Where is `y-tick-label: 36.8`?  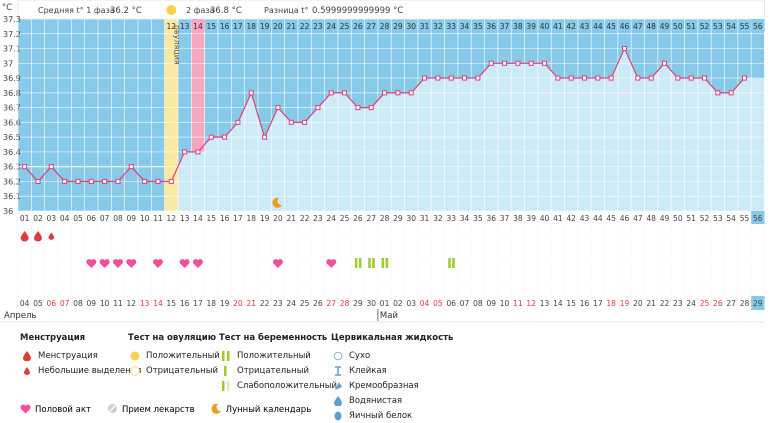 y-tick-label: 36.8 is located at coordinates (12, 93).